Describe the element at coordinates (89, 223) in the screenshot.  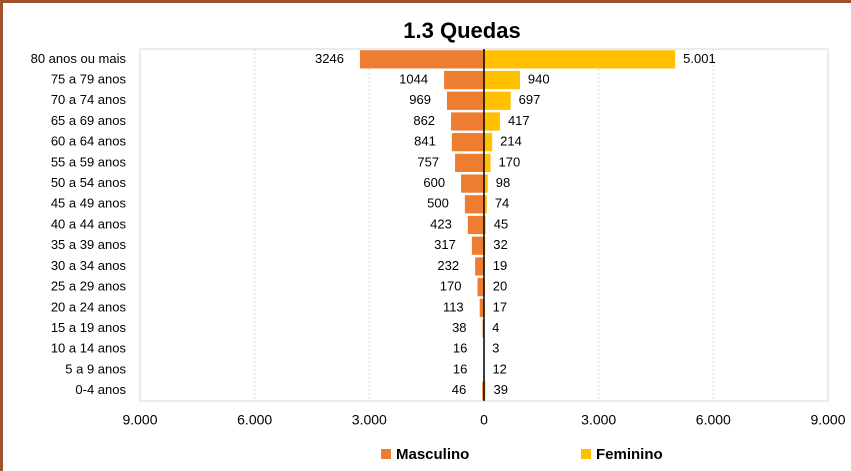
I see `category-label: 40 a 44 anos` at that location.